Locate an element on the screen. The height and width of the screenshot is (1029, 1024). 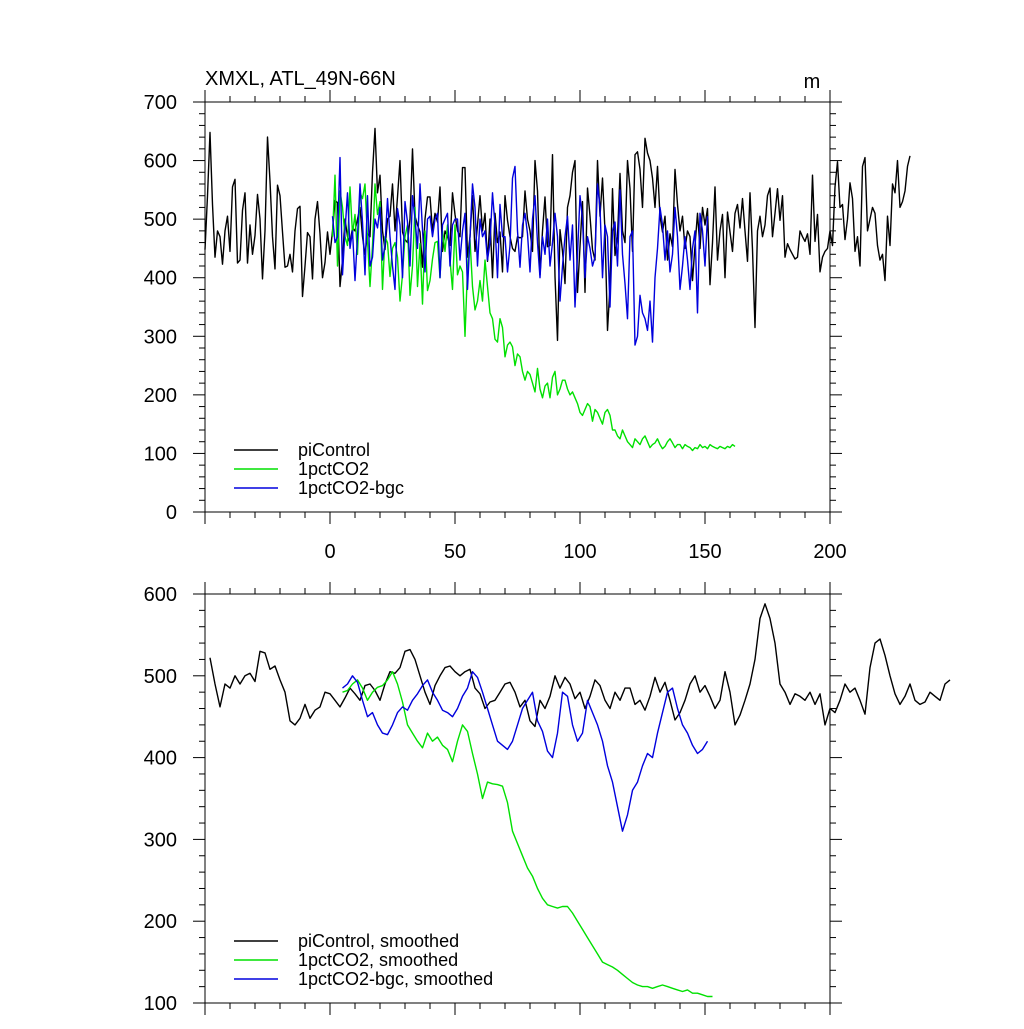
legend-label: 1pctCO2-bgc, smoothed is located at coordinates (395, 979).